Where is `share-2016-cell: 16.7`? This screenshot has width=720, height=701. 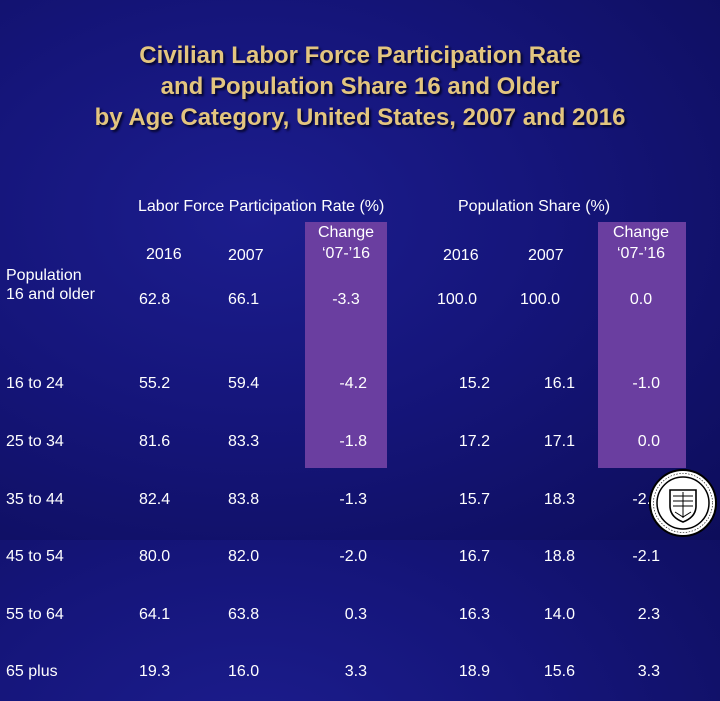
share-2016-cell: 16.7 is located at coordinates (474, 557).